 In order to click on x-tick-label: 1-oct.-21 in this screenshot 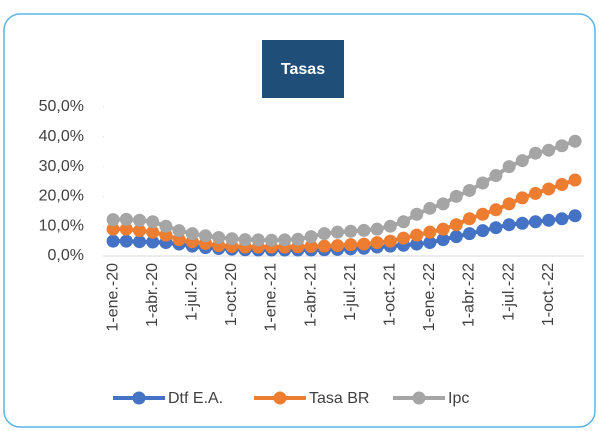, I will do `click(390, 294)`.